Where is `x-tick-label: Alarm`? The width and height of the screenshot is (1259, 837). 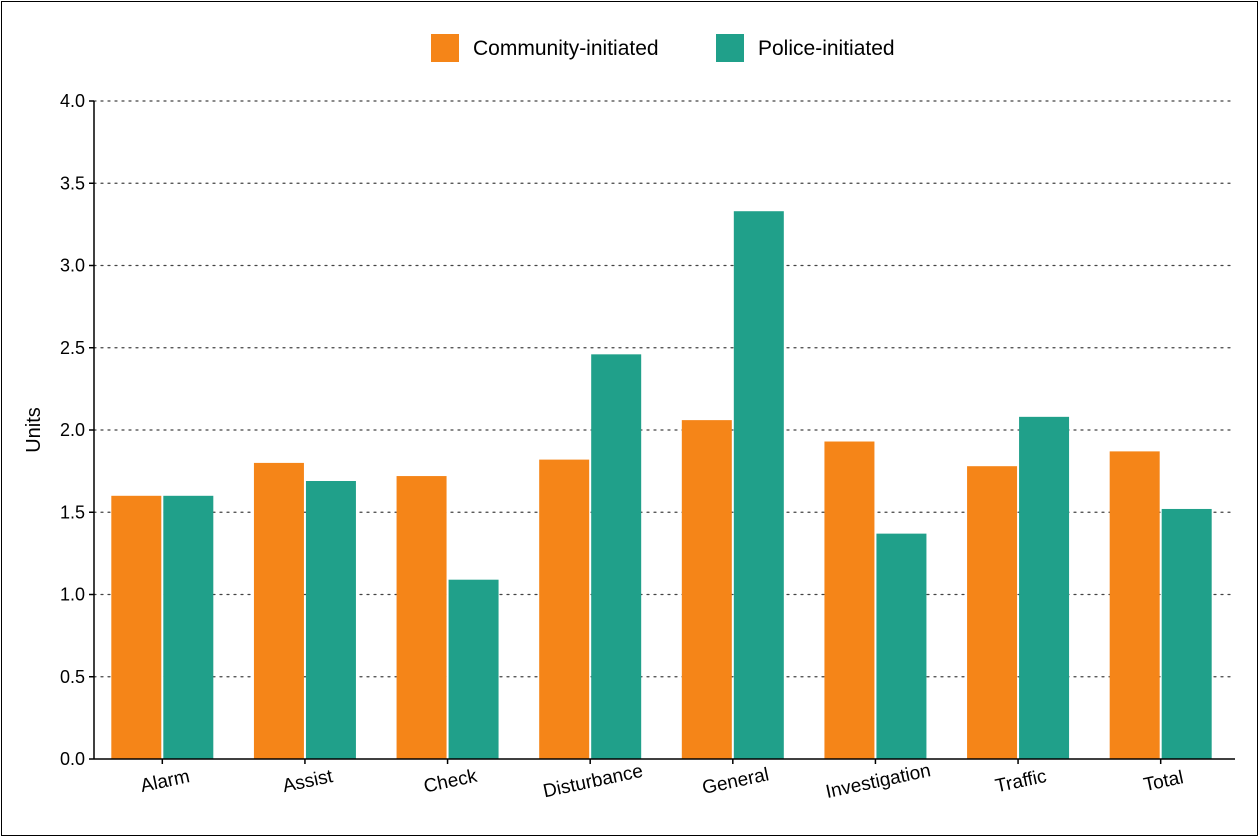
x-tick-label: Alarm is located at coordinates (165, 781).